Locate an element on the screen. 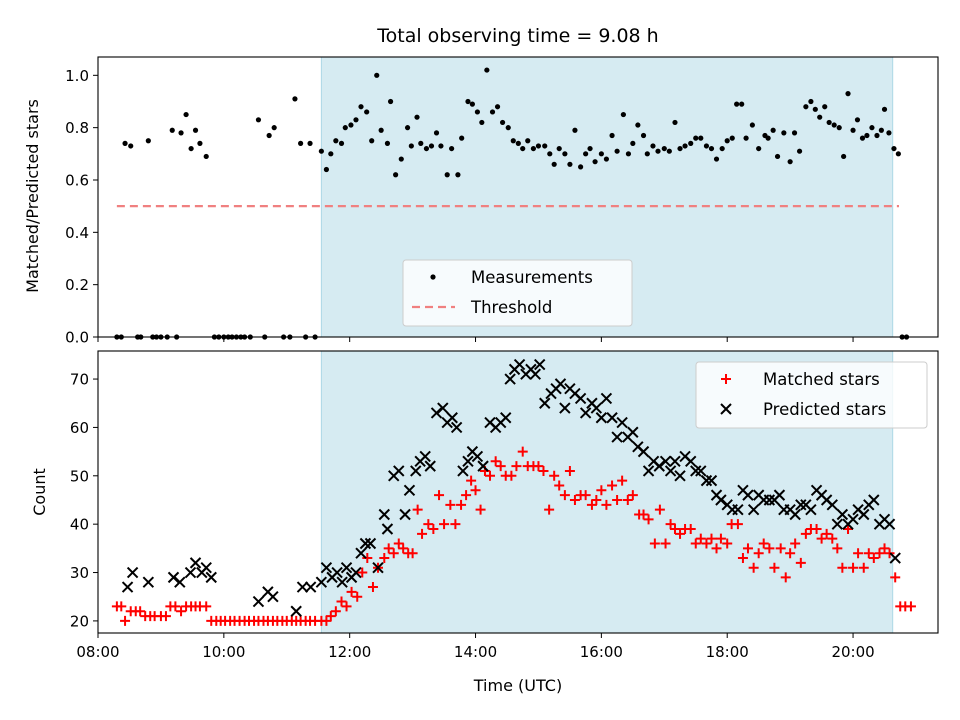 The width and height of the screenshot is (960, 720). x-tick-label: 08:00 is located at coordinates (97, 652).